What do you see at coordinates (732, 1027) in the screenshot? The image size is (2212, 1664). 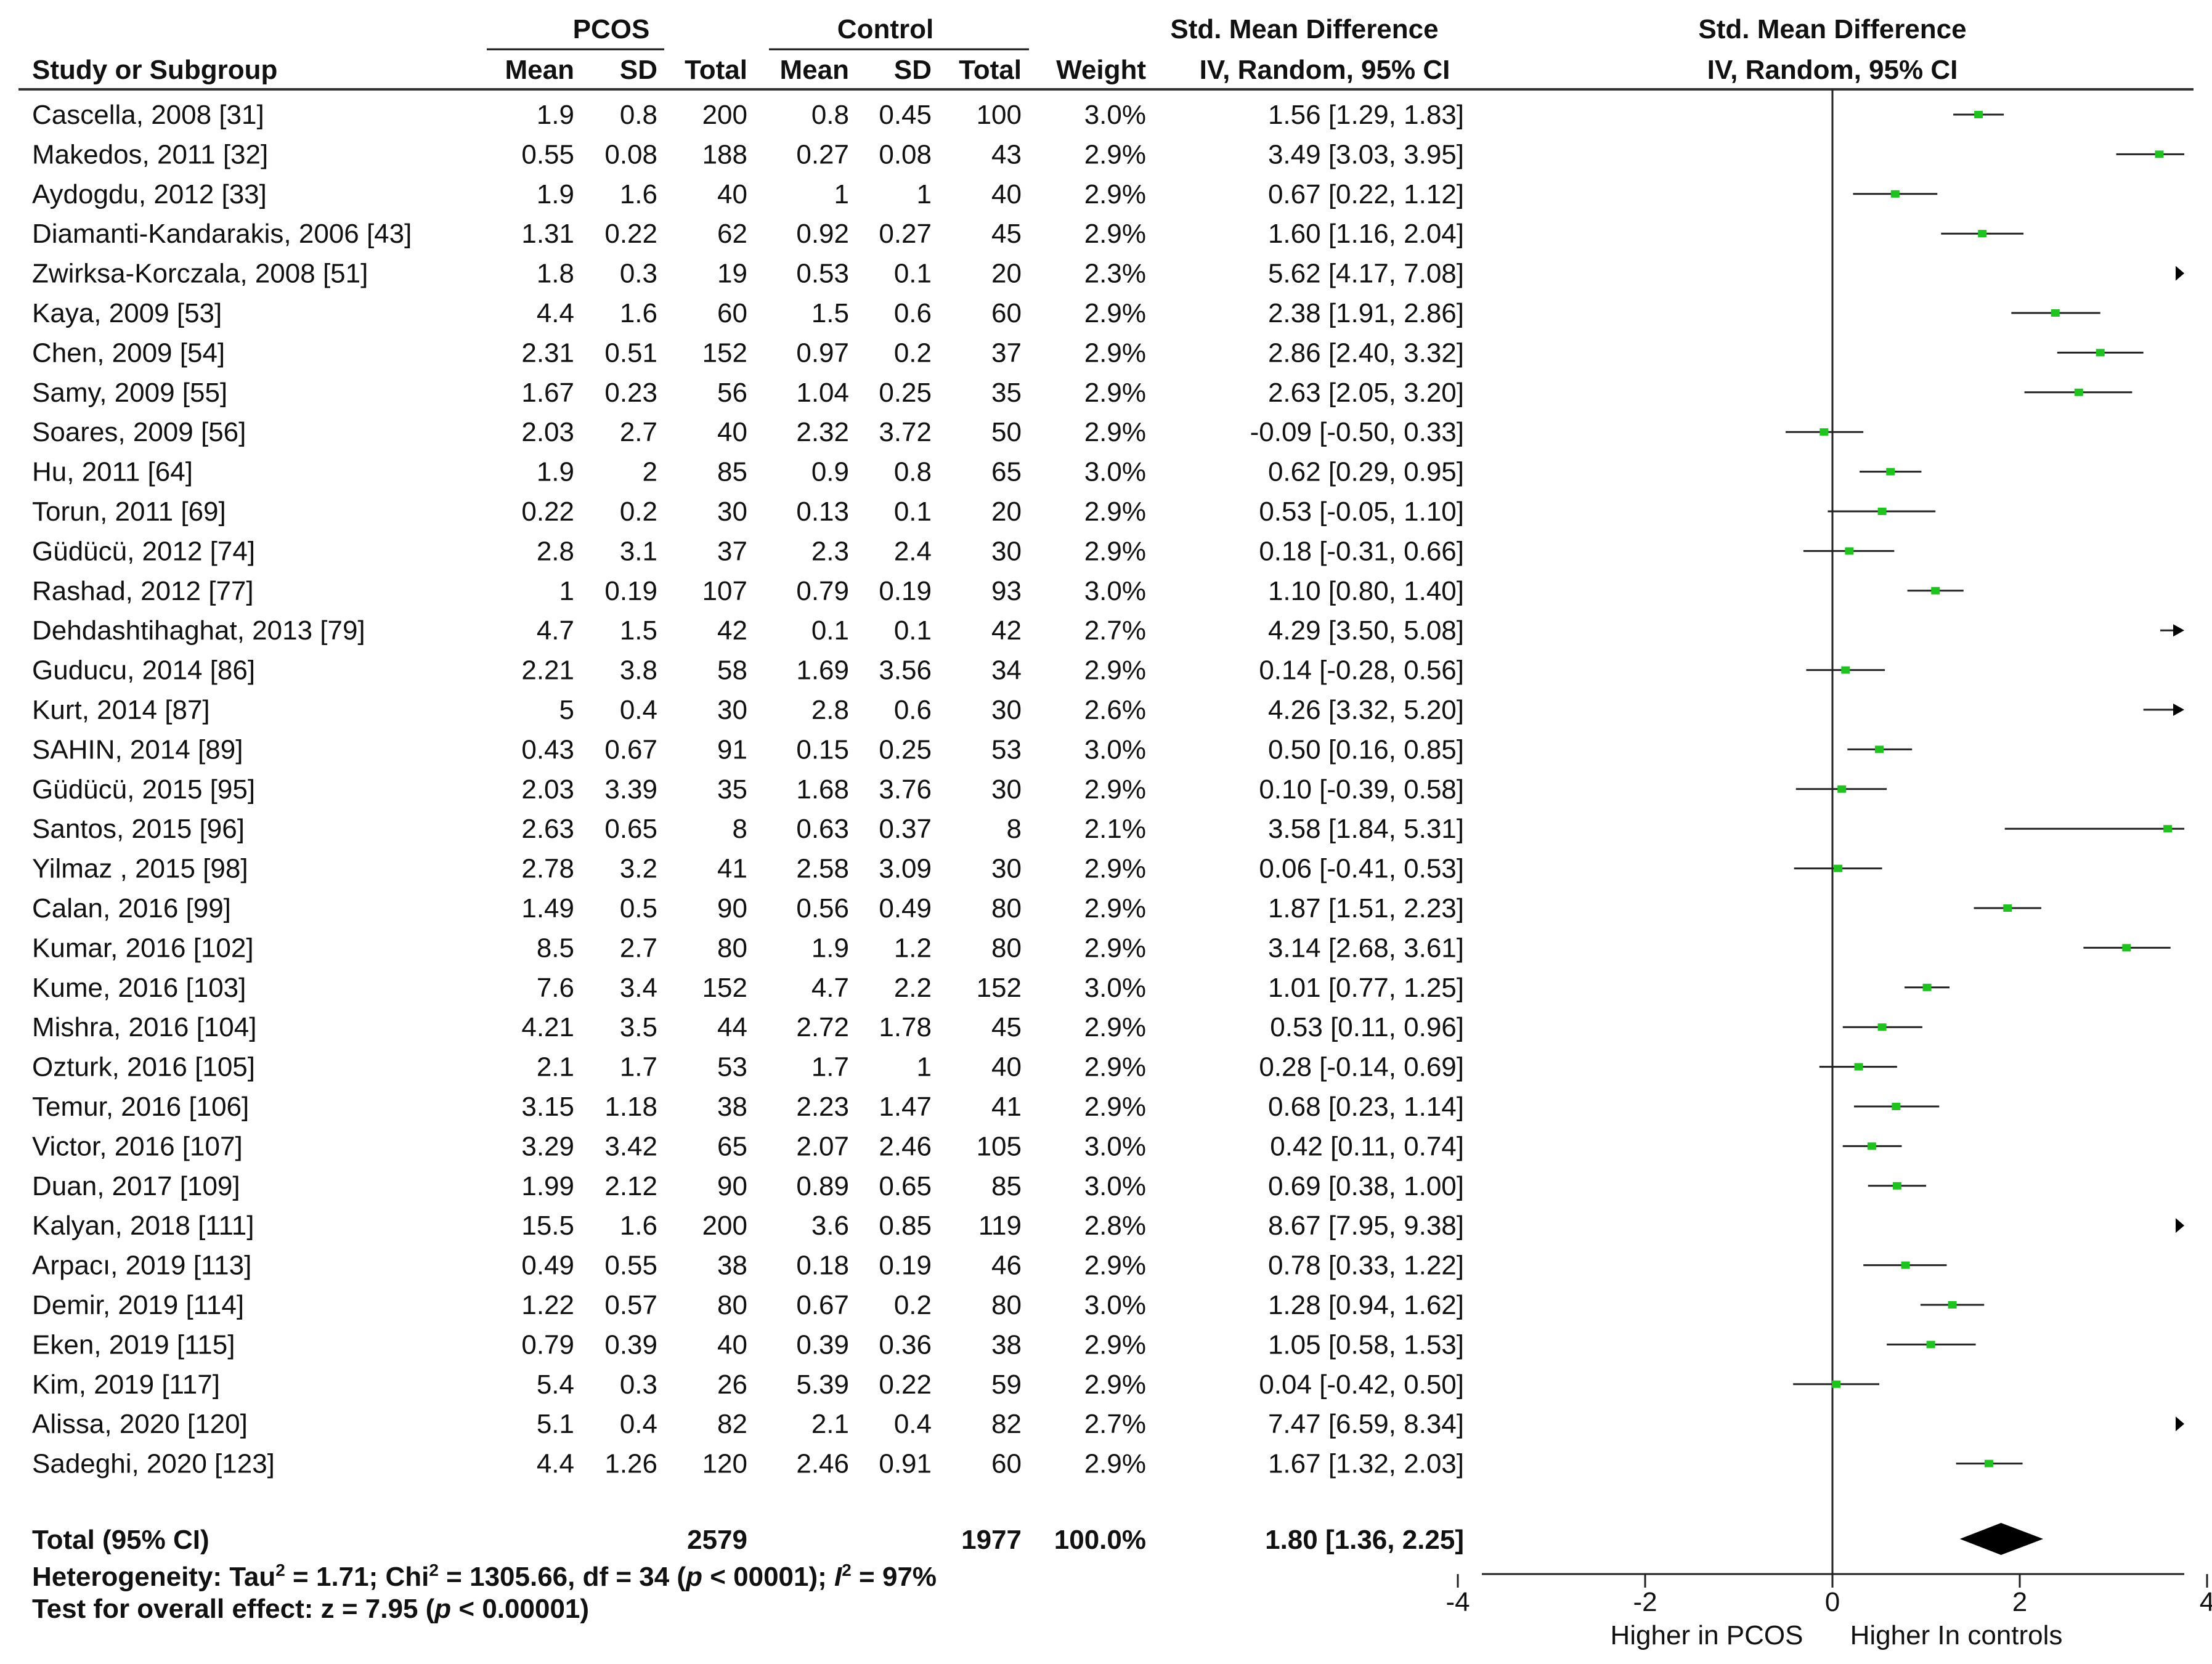 I see `pcos-total: 44` at bounding box center [732, 1027].